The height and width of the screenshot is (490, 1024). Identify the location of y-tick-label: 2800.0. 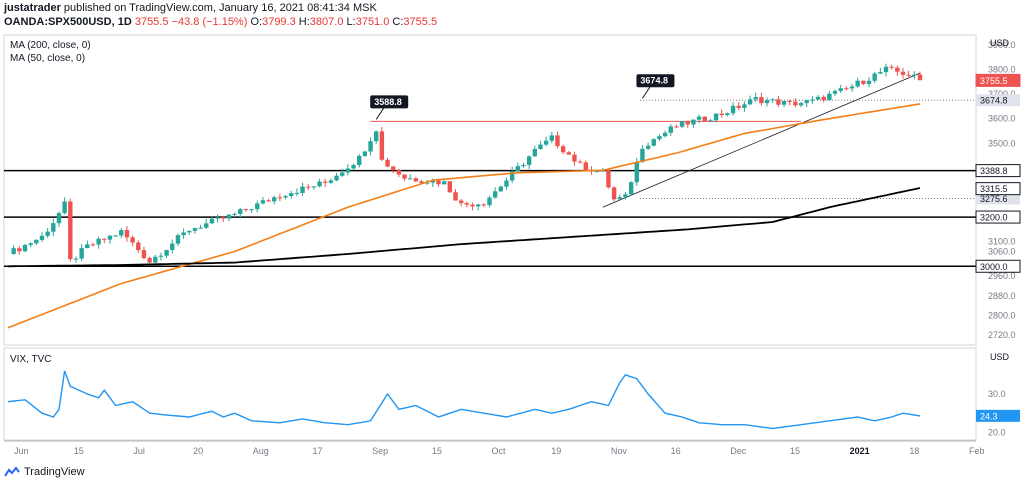
(1002, 315).